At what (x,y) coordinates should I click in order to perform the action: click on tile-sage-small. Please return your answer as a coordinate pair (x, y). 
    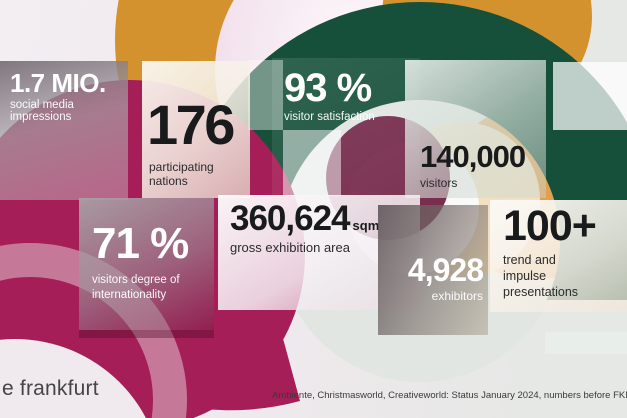
    Looking at the image, I should click on (265, 95).